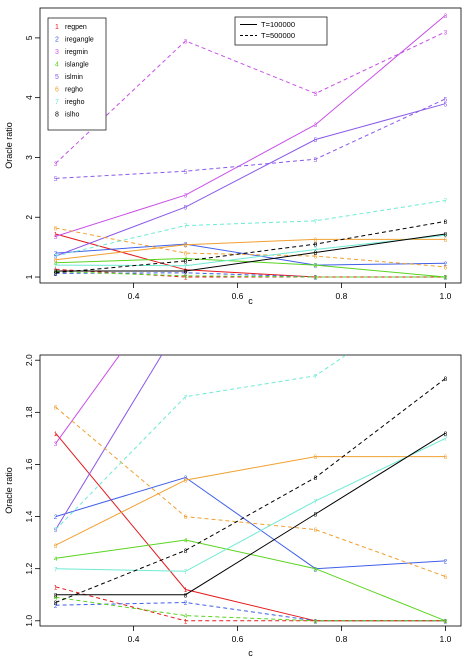 This screenshot has width=467, height=666. I want to click on legend-line-label: T=100000, so click(278, 24).